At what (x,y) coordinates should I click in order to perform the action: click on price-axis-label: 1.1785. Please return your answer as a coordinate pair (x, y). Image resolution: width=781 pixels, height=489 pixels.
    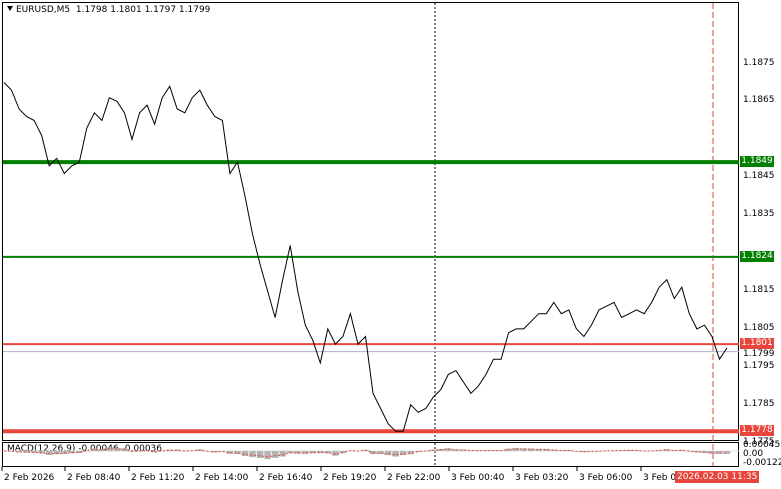
    Looking at the image, I should click on (759, 403).